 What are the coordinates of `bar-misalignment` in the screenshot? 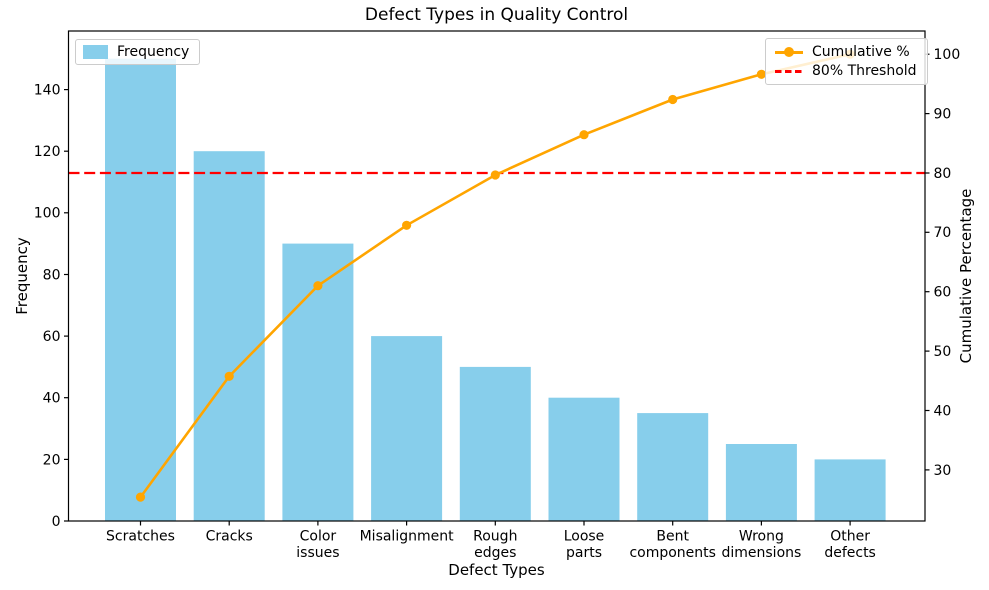 It's located at (407, 428).